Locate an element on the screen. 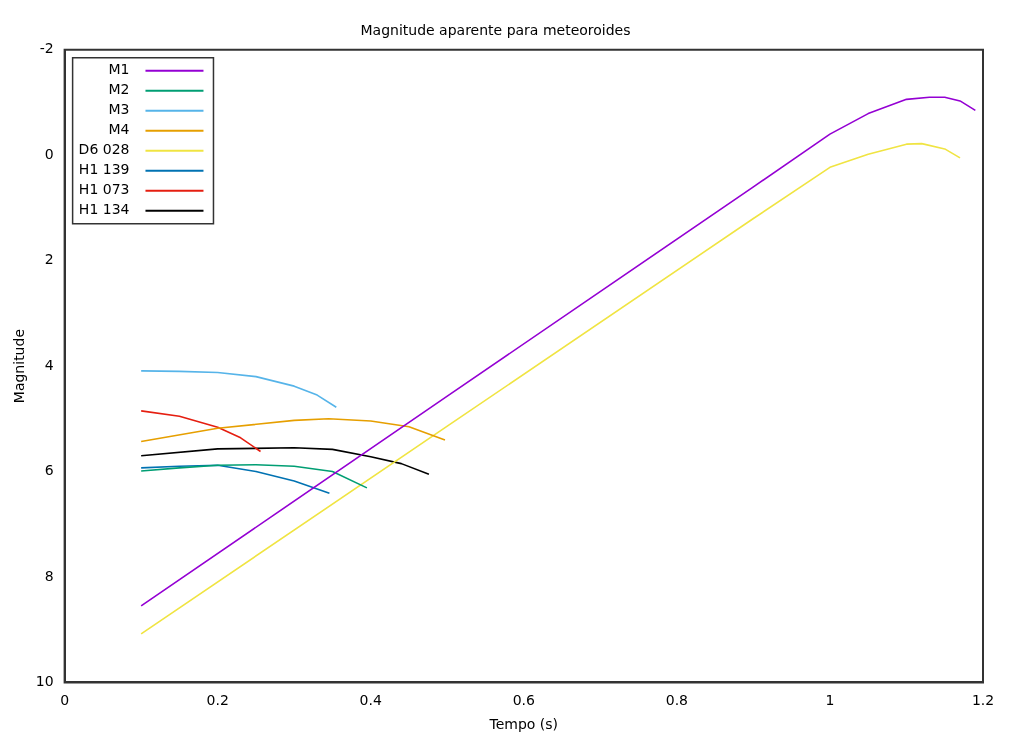  x-tick-label: 0.6 is located at coordinates (524, 700).